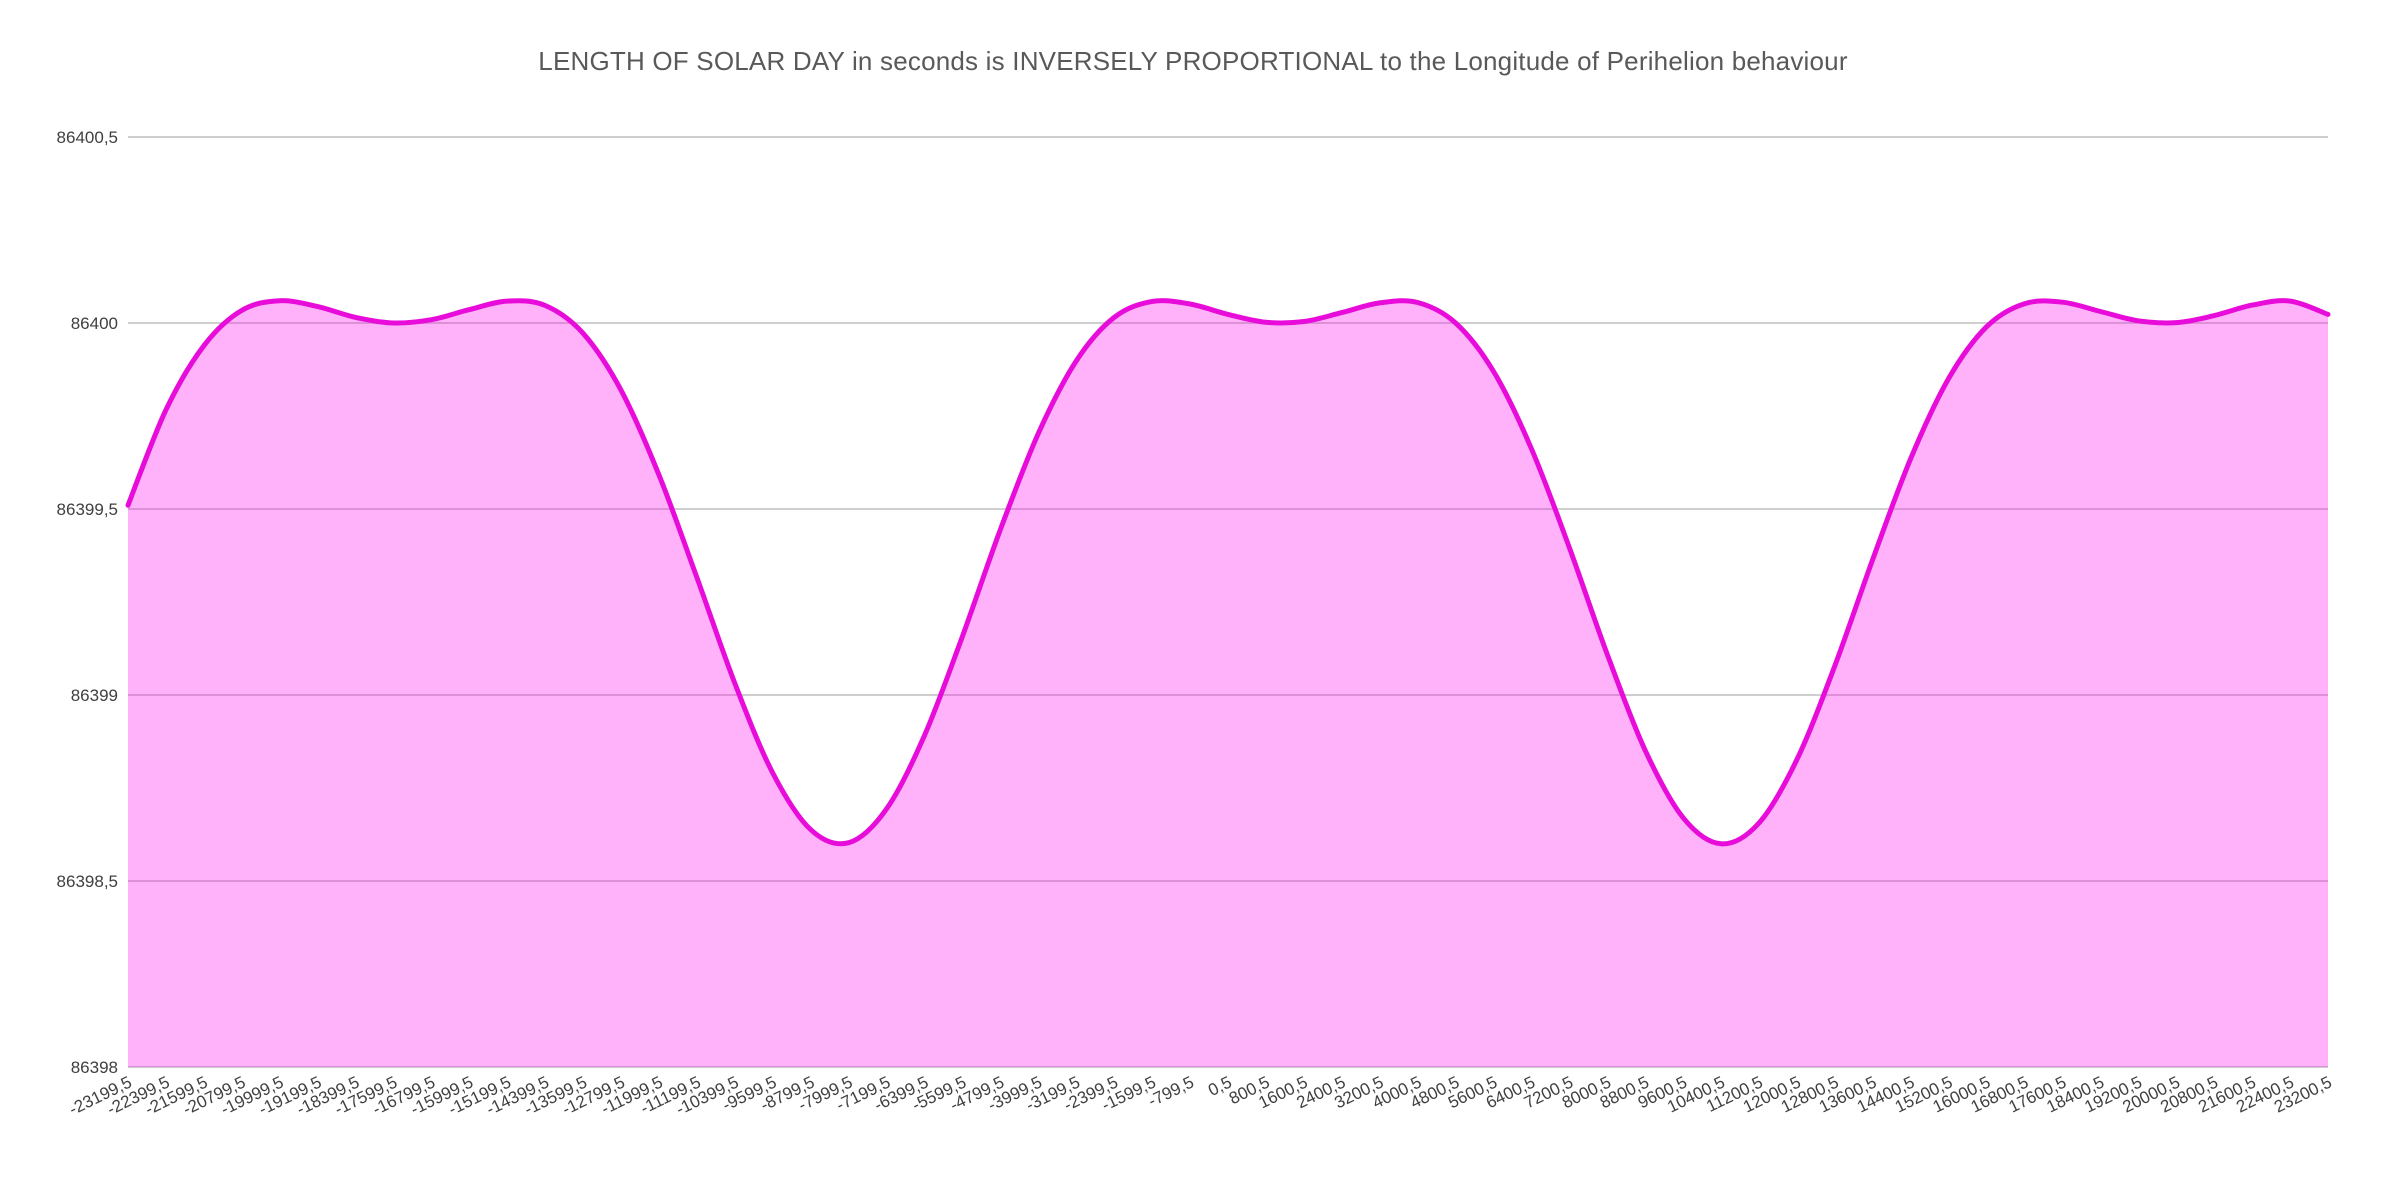 The height and width of the screenshot is (1178, 2386). What do you see at coordinates (94, 1067) in the screenshot?
I see `y-tick-label: 86398` at bounding box center [94, 1067].